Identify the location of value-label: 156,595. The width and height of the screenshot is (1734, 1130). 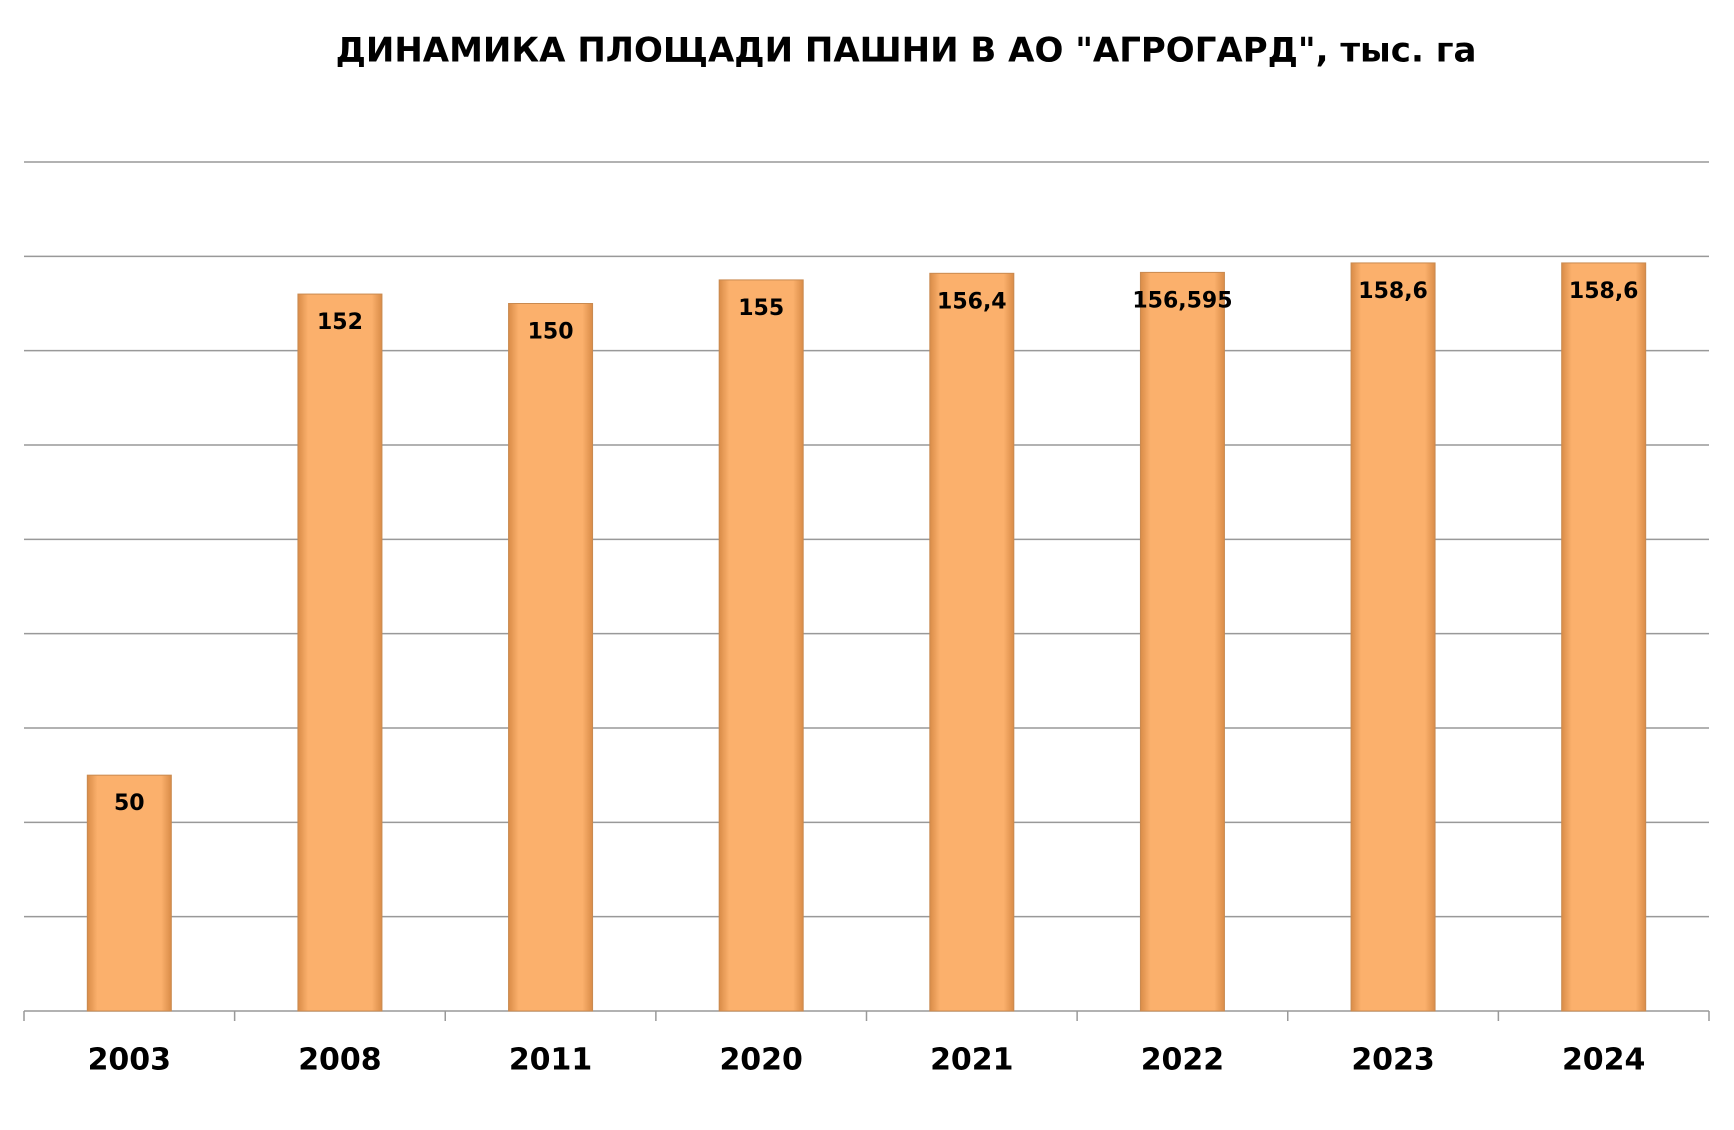
(1182, 300).